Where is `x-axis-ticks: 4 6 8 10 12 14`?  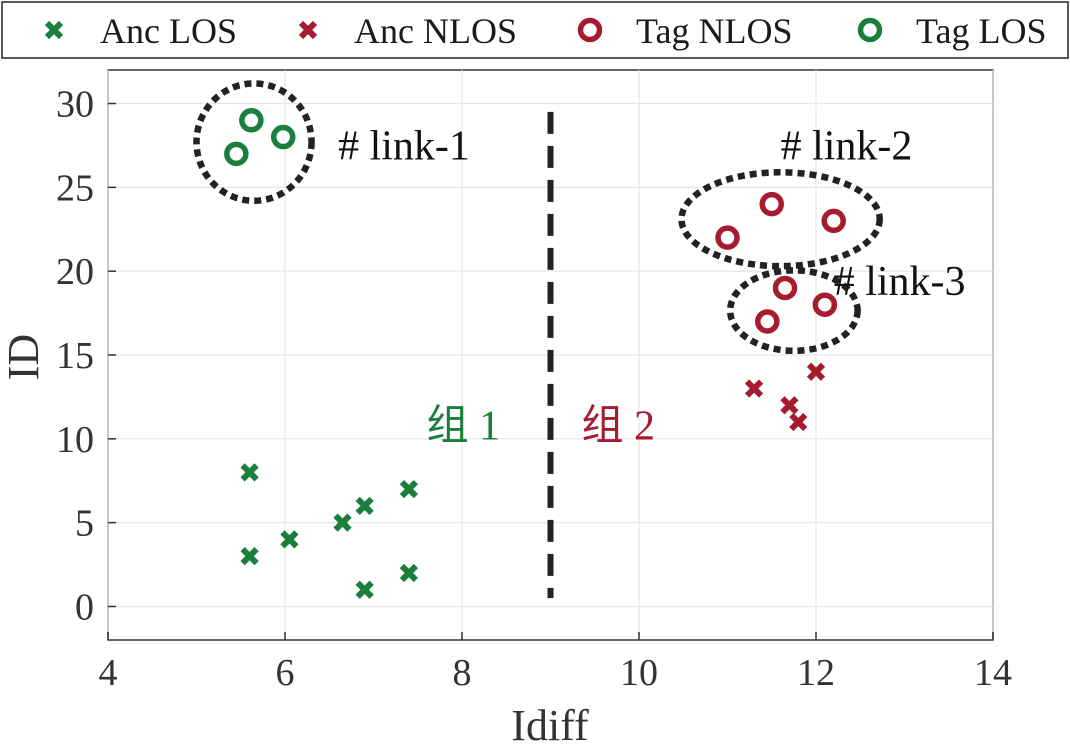
x-axis-ticks: 4 6 8 10 12 14 is located at coordinates (555, 663).